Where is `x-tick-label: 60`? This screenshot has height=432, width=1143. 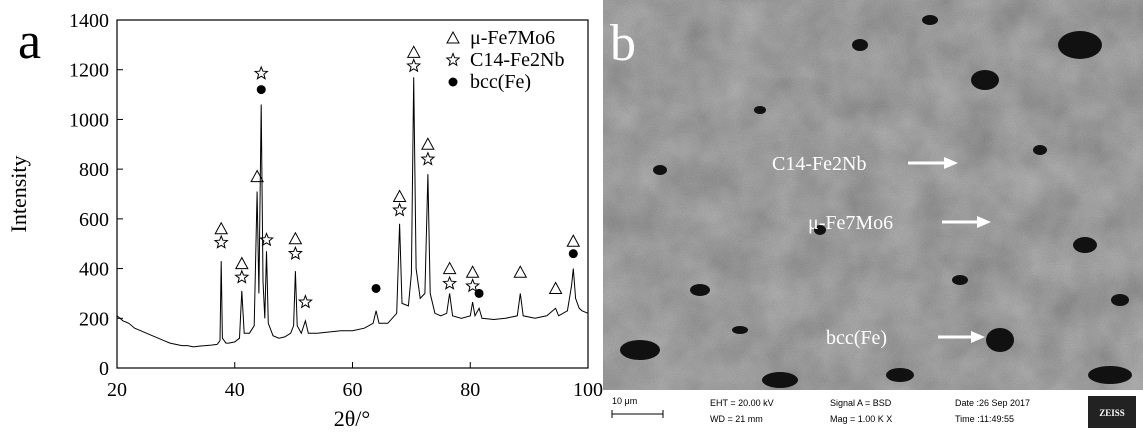
x-tick-label: 60 is located at coordinates (353, 390).